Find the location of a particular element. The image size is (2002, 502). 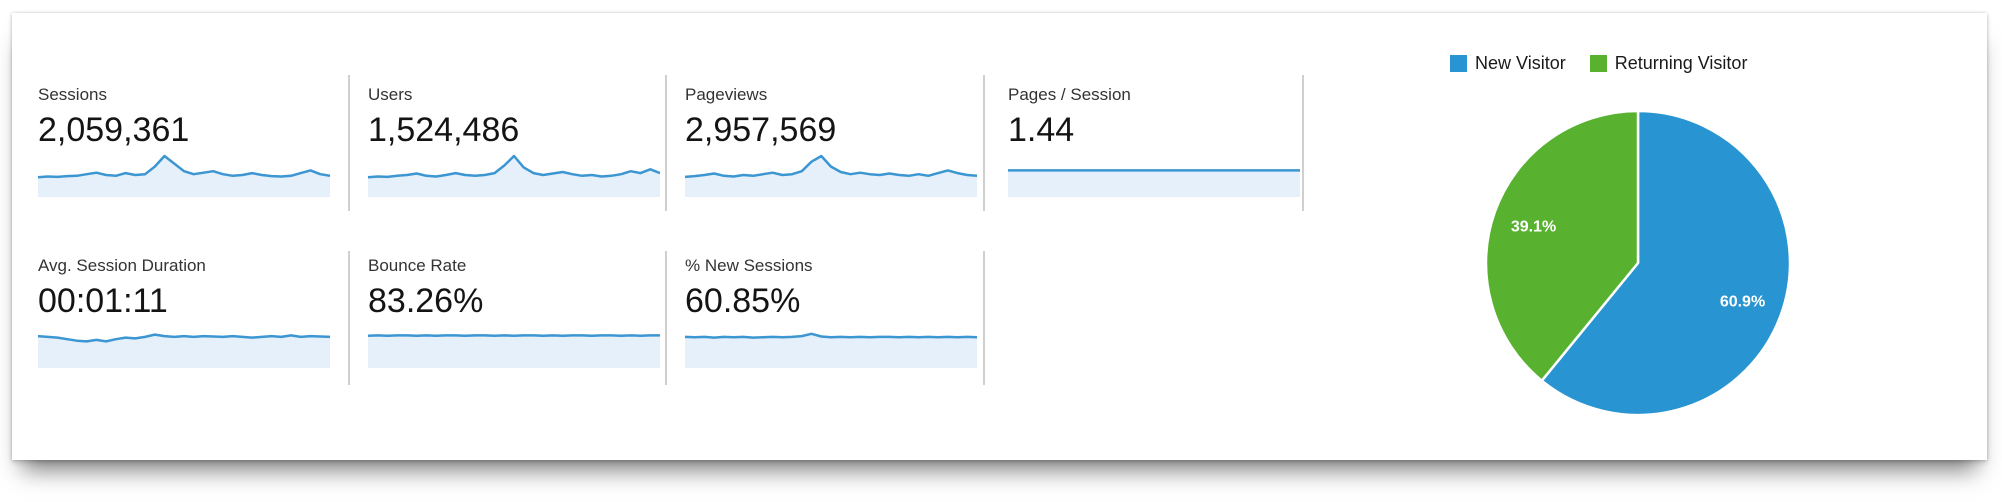

pie-legend: New Visitor Returning Visitor is located at coordinates (1598, 63).